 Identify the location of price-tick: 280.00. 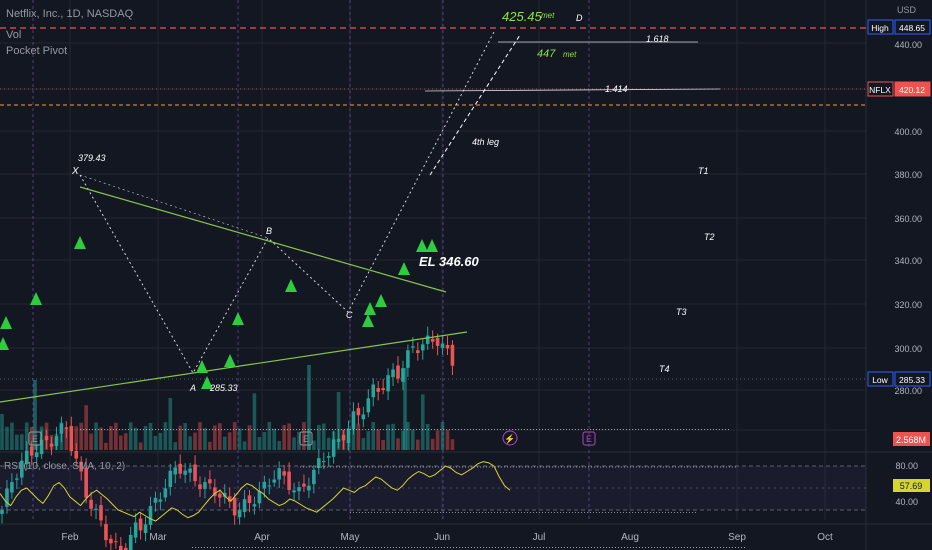
(908, 391).